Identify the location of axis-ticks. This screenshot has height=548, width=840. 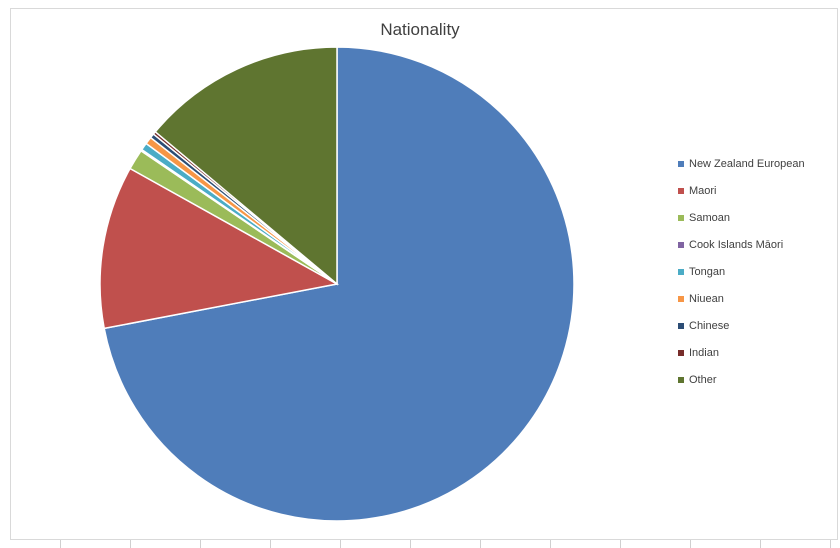
(420, 544).